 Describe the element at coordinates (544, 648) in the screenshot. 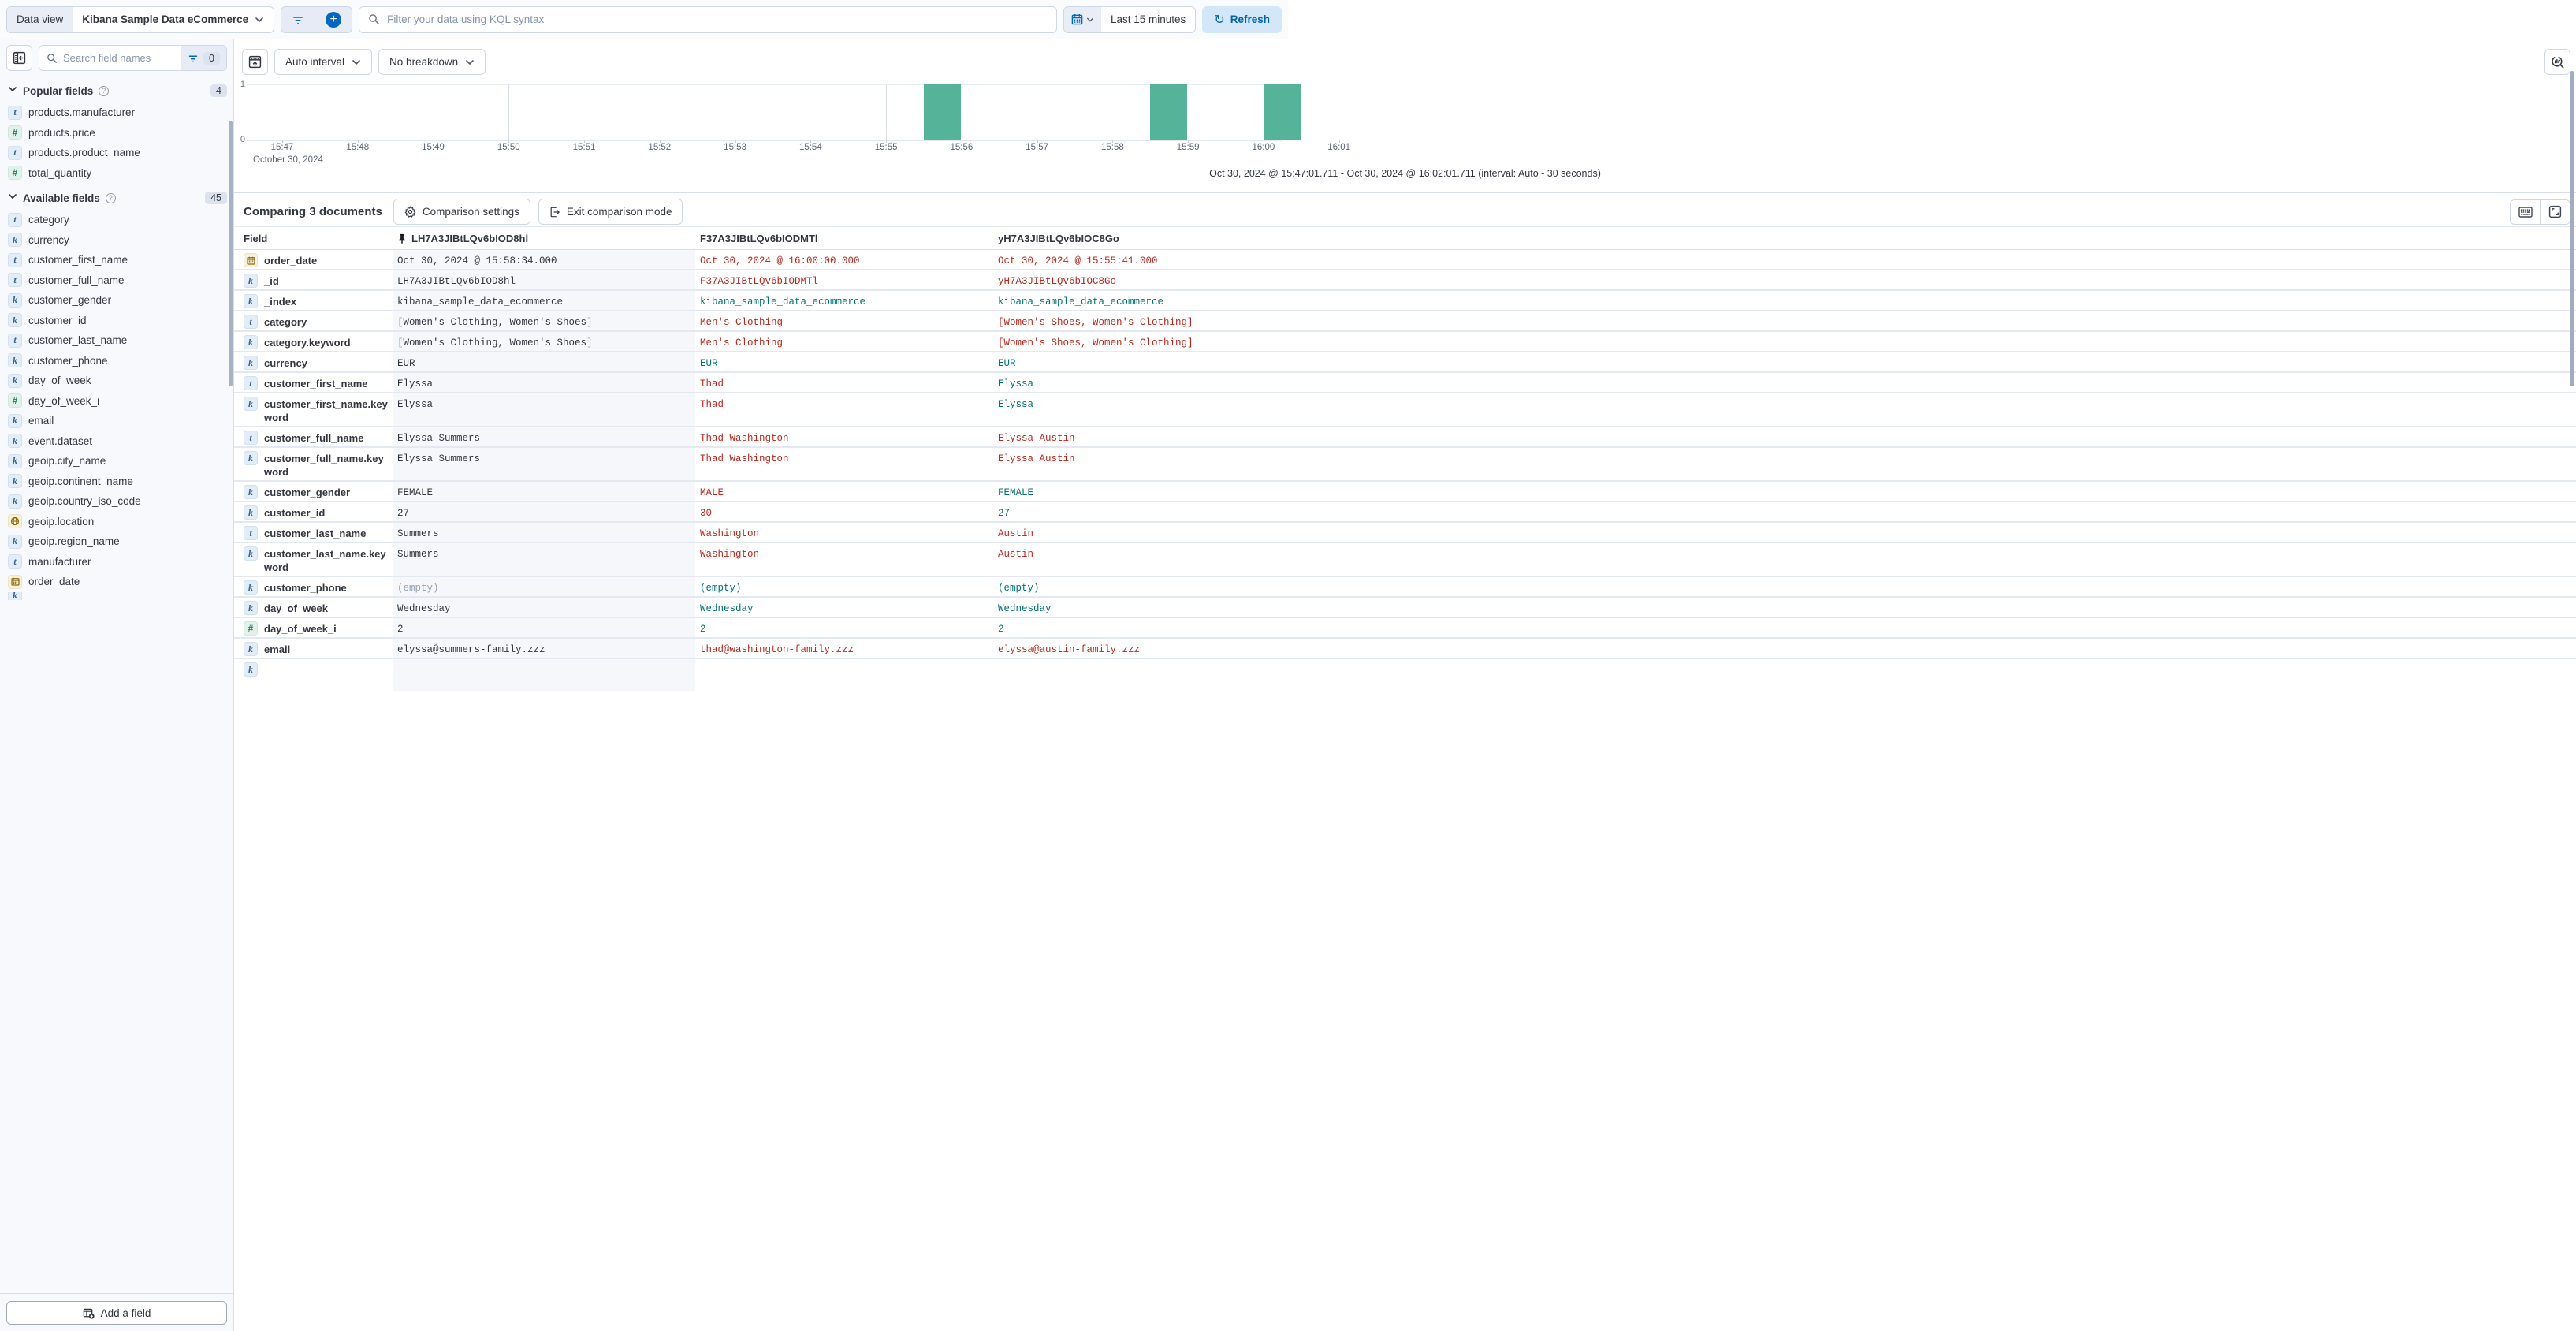

I see `base-value-cell: elyssa@summers-family.zzz` at that location.